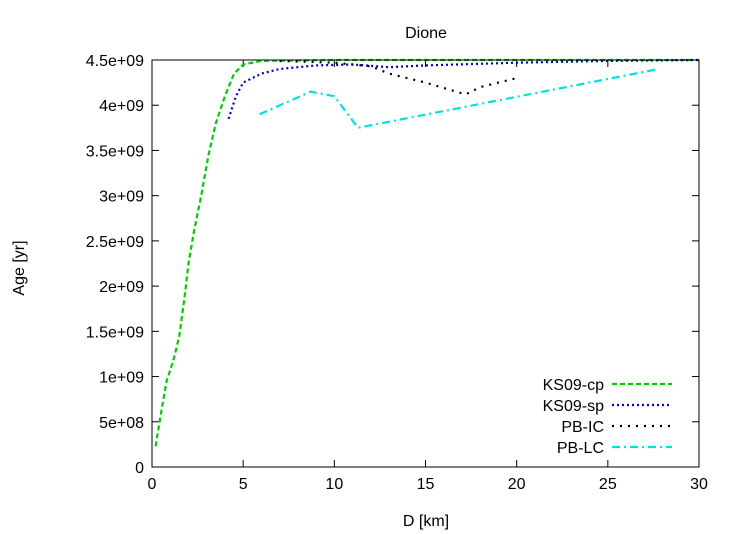  What do you see at coordinates (573, 406) in the screenshot?
I see `legend-label: KS09-sp` at bounding box center [573, 406].